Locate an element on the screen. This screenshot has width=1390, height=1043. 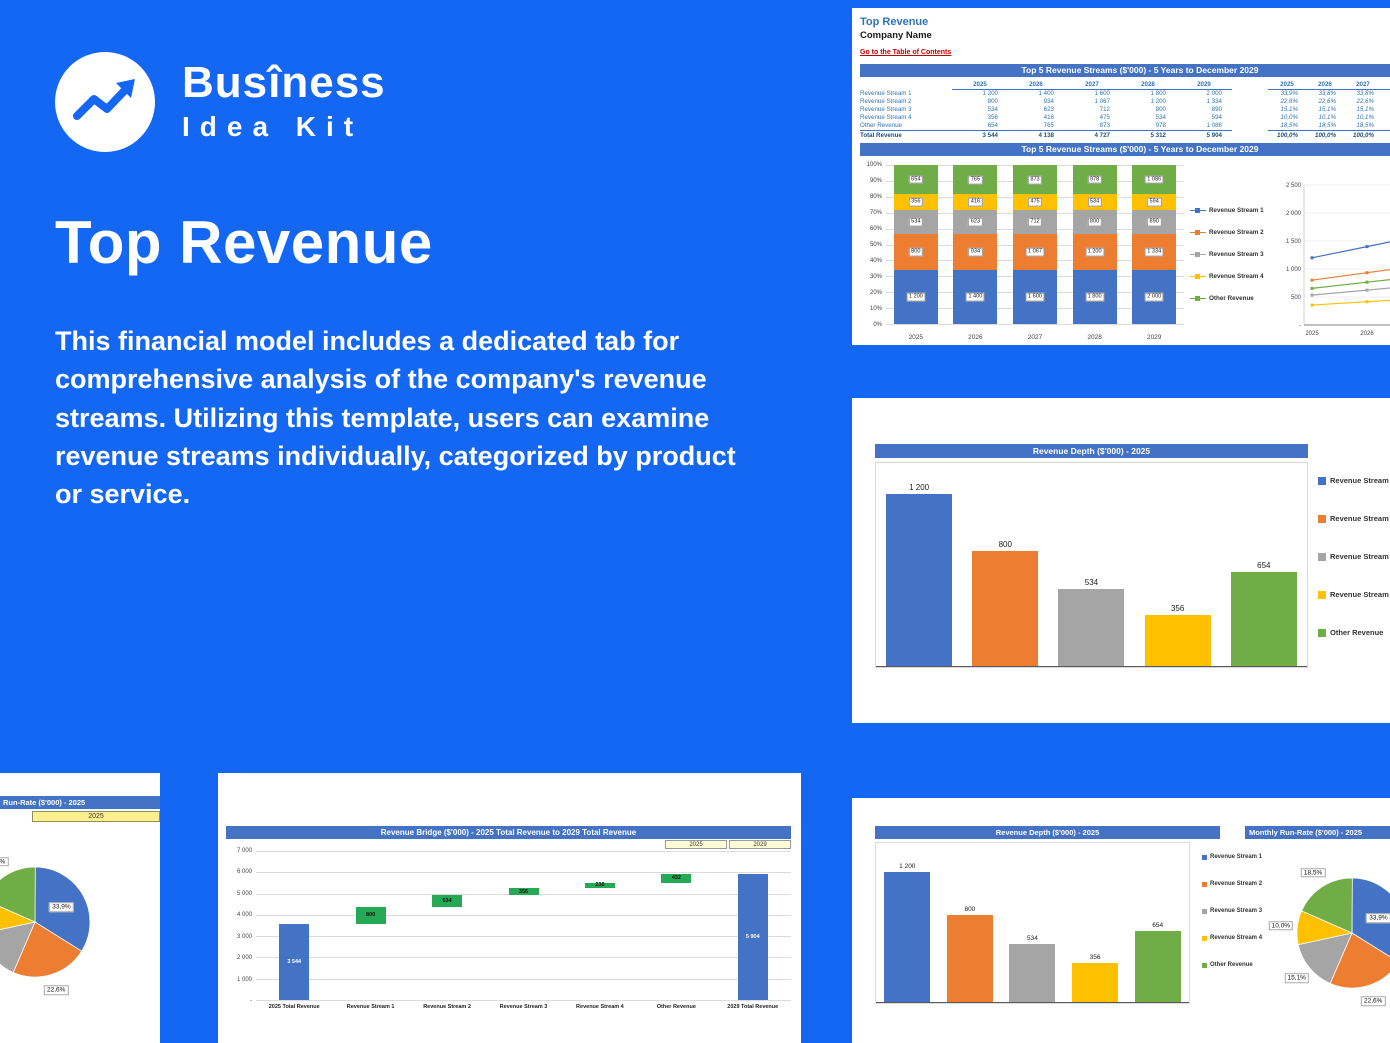
cell-value: 1 086 is located at coordinates (1214, 125).